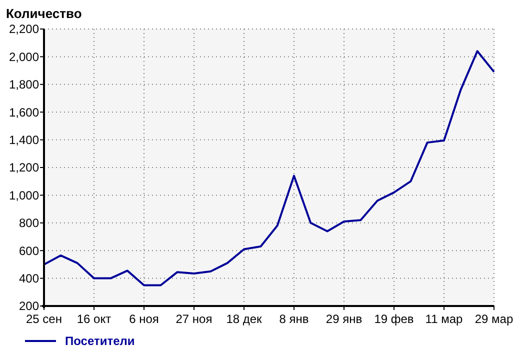 The height and width of the screenshot is (353, 520). I want to click on y-tick-label: 1,400, so click(24, 140).